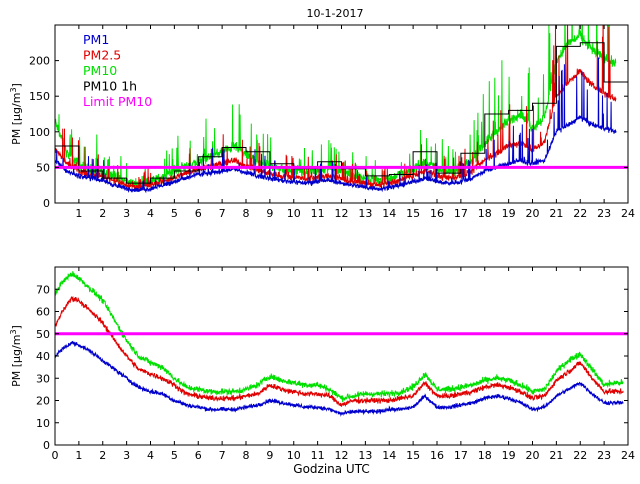 This screenshot has width=640, height=484. I want to click on y-tick-label: 150, so click(39, 96).